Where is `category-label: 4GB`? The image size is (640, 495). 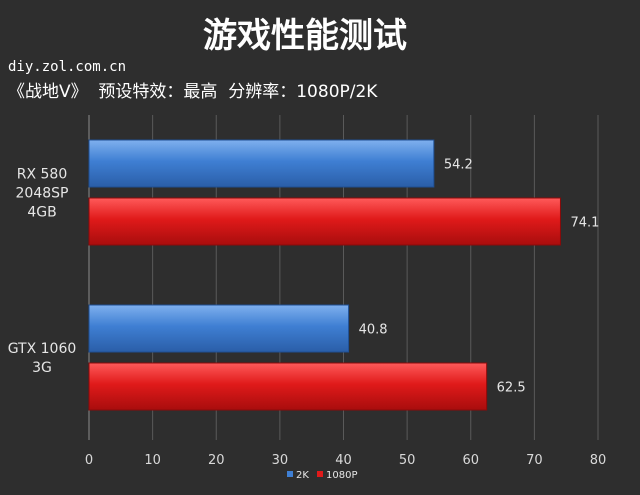 category-label: 4GB is located at coordinates (41, 213).